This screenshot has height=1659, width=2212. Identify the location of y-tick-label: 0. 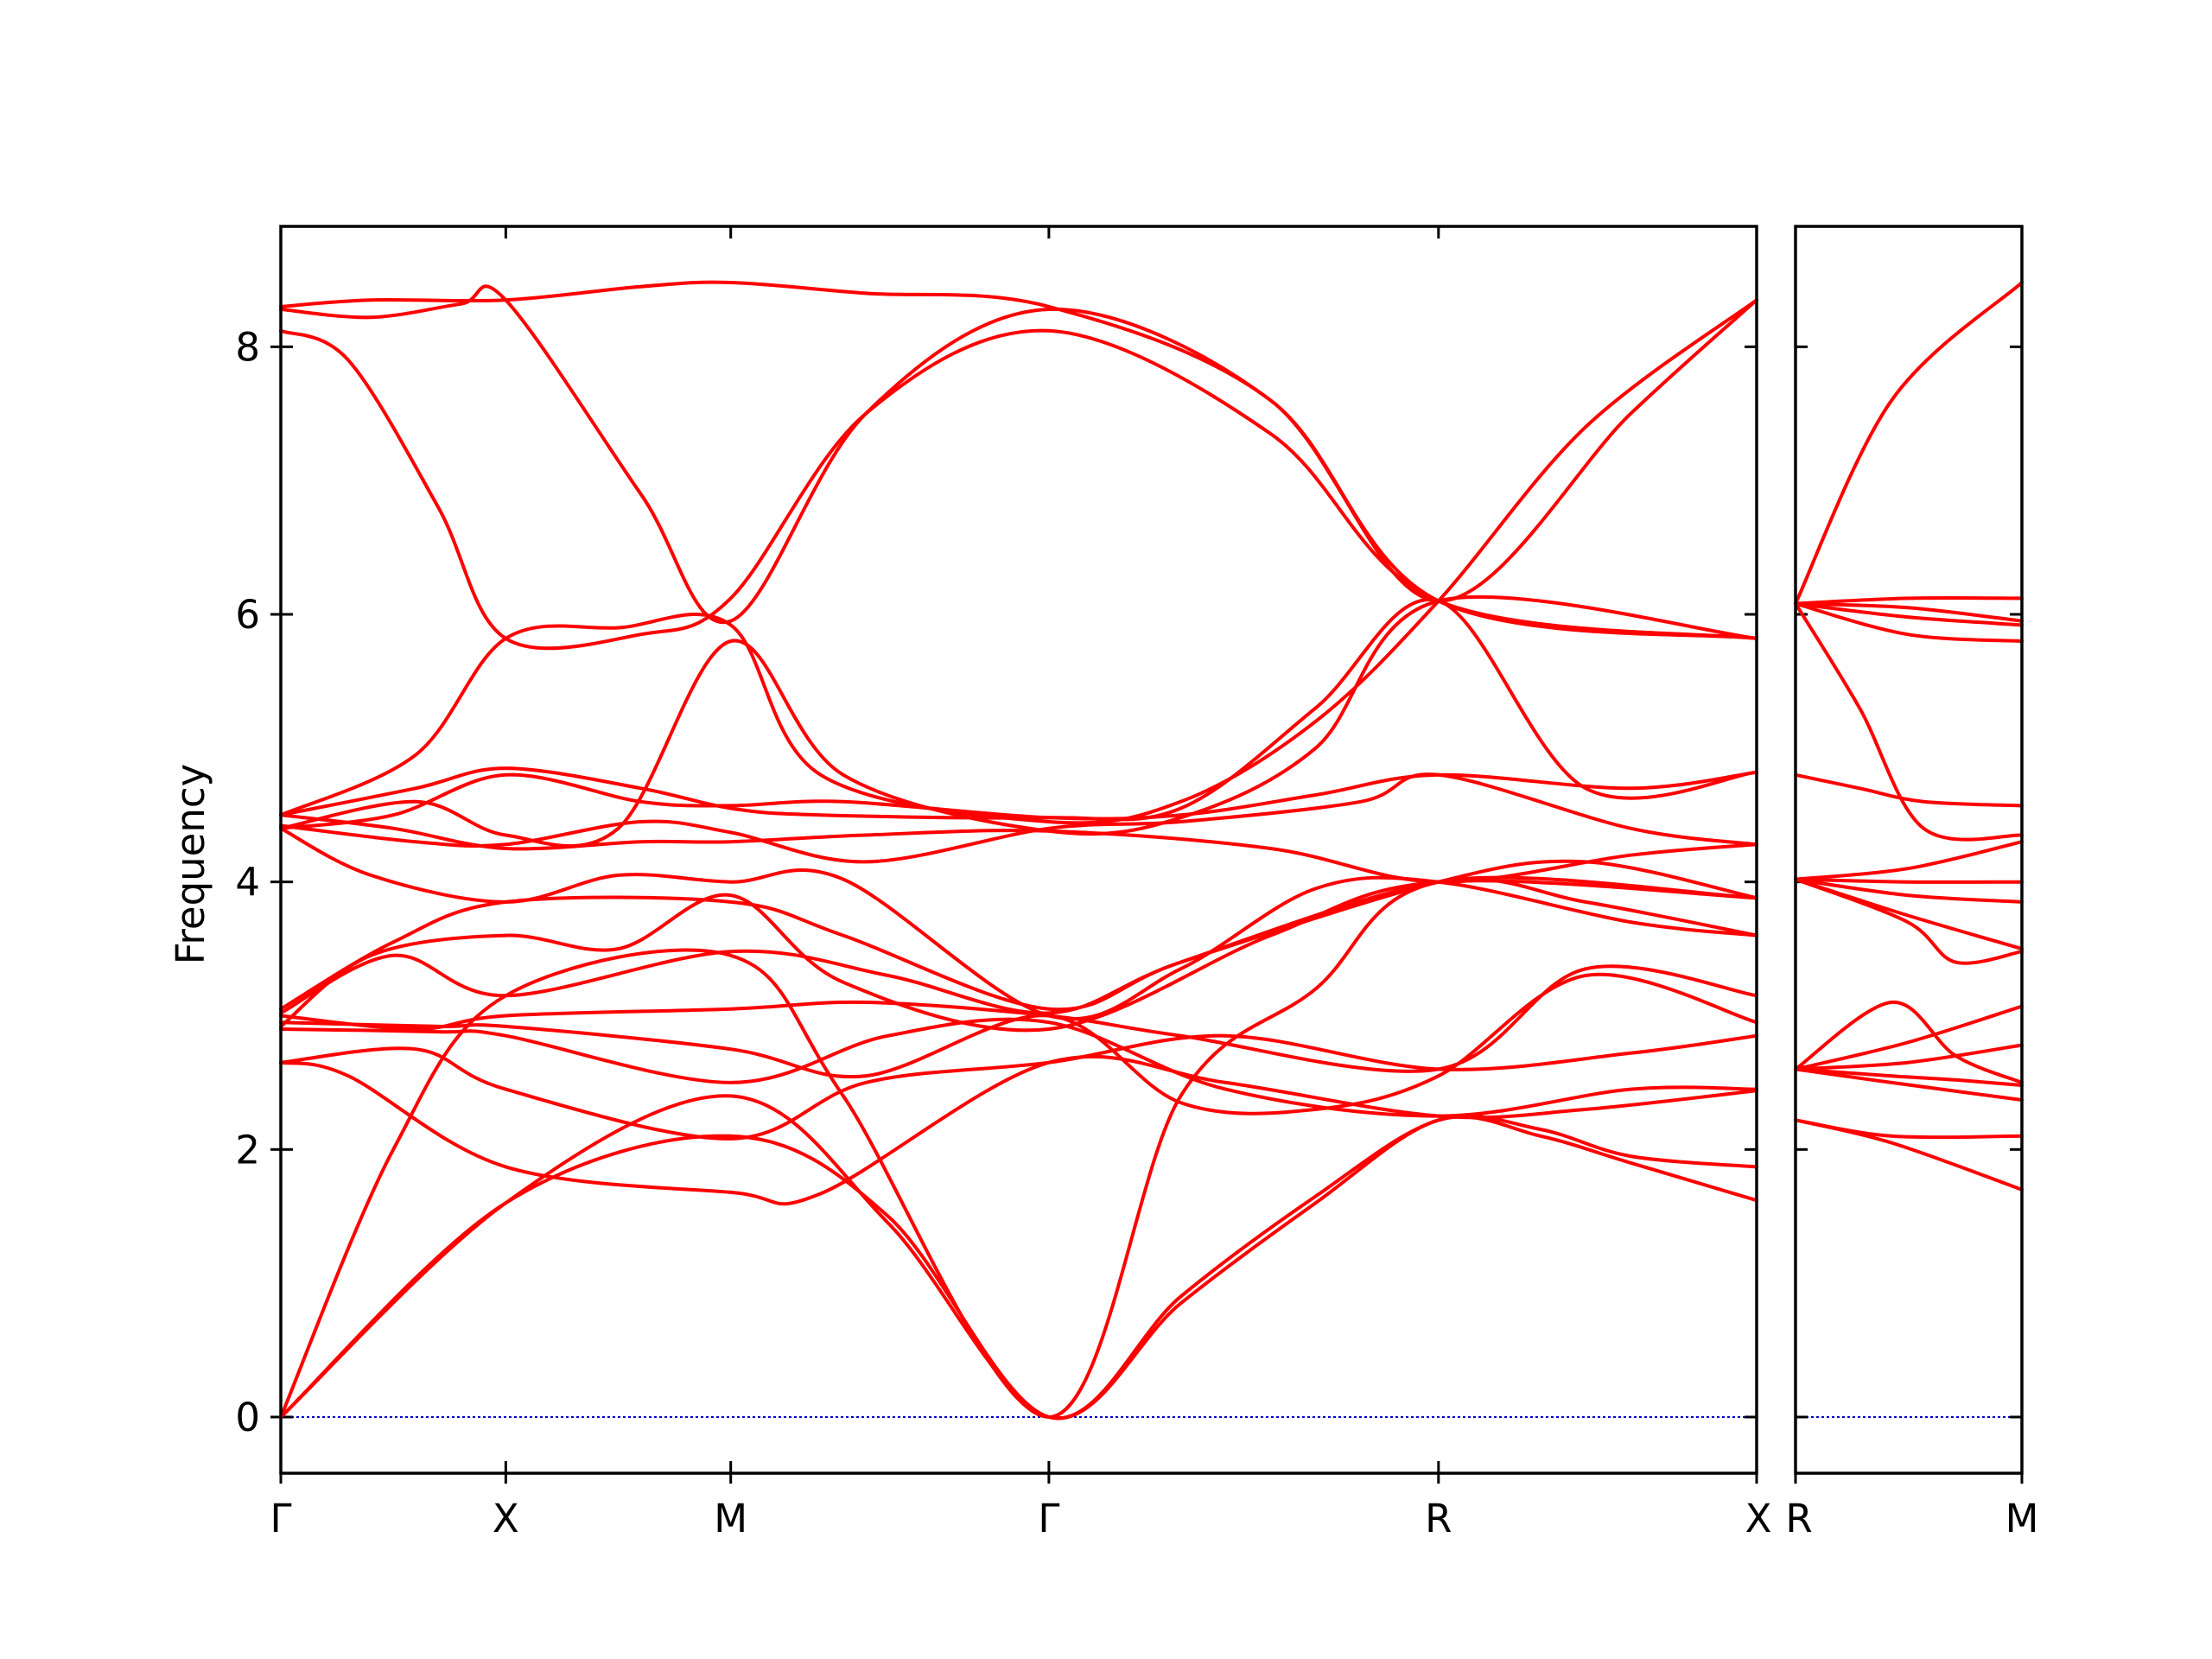
(247, 1417).